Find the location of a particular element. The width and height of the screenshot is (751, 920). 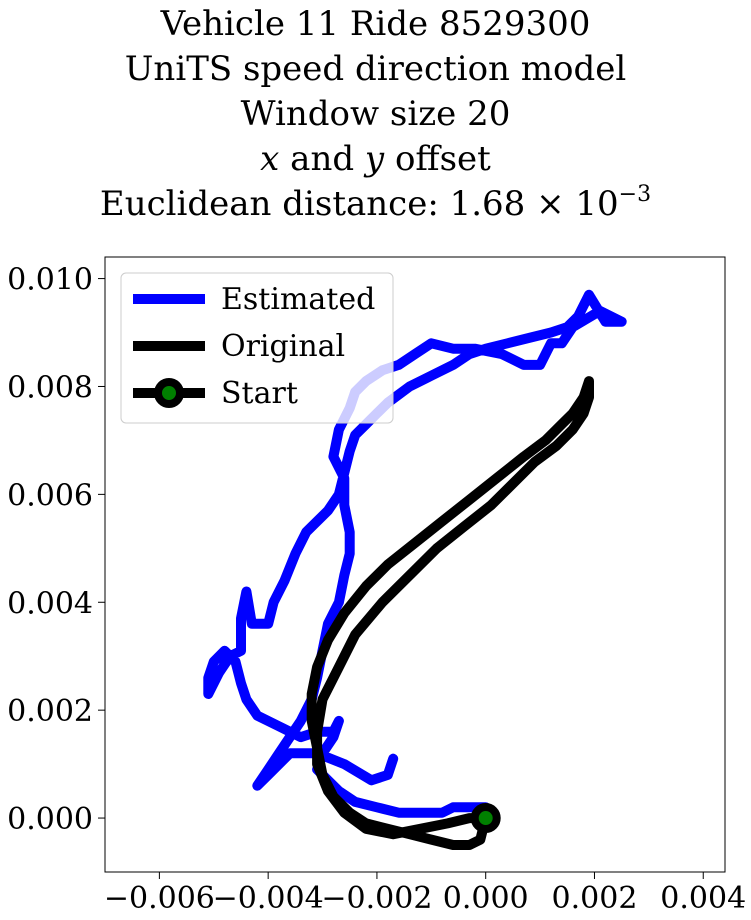

x-tick-label: −0.006 is located at coordinates (159, 898).